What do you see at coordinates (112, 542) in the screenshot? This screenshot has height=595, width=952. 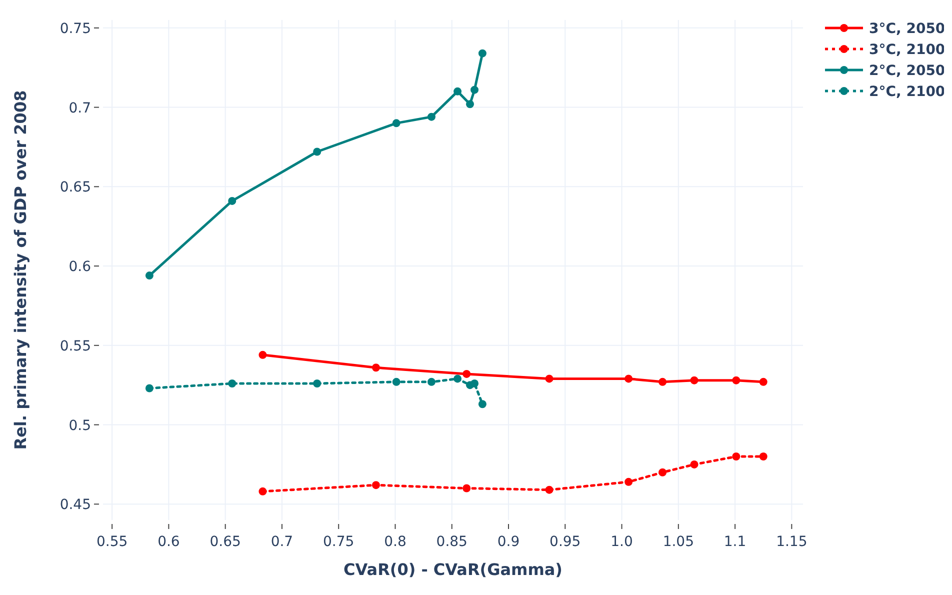 I see `x-tick-label: 0.55` at bounding box center [112, 542].